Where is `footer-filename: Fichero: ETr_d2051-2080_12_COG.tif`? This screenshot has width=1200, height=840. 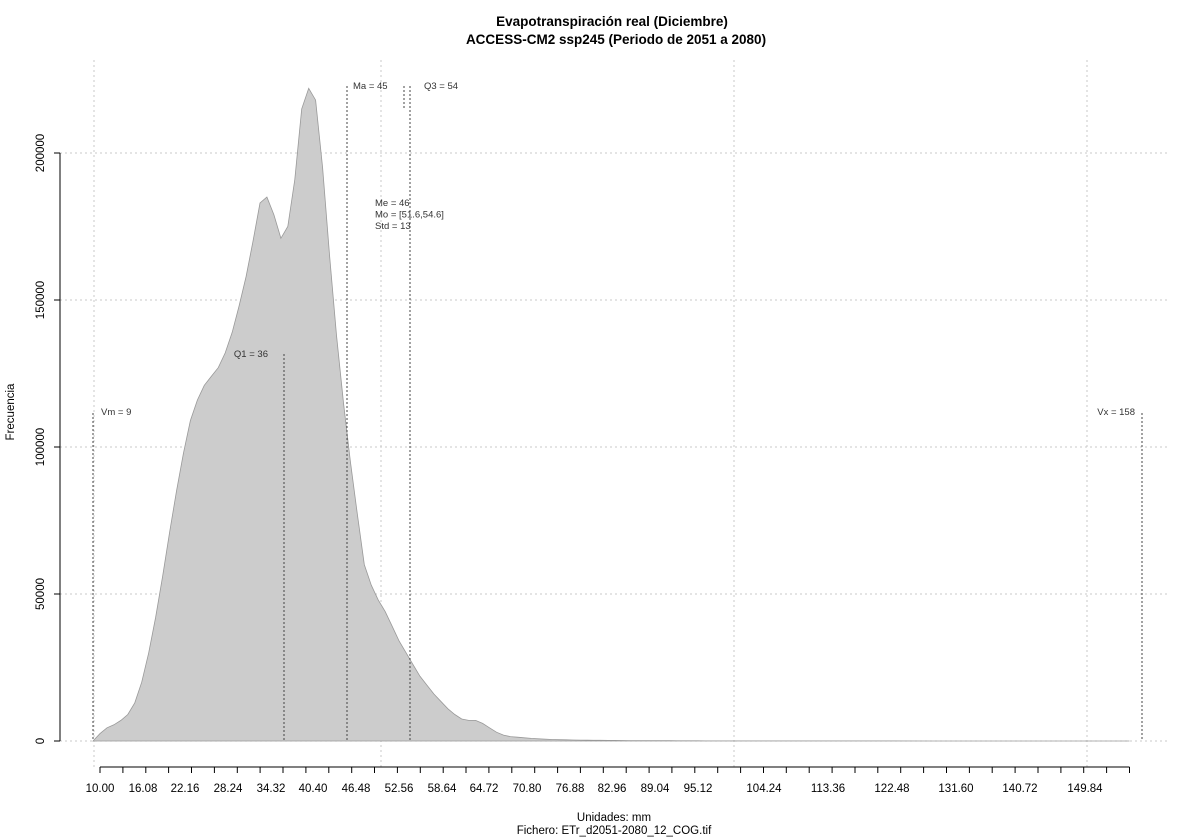 footer-filename: Fichero: ETr_d2051-2080_12_COG.tif is located at coordinates (614, 831).